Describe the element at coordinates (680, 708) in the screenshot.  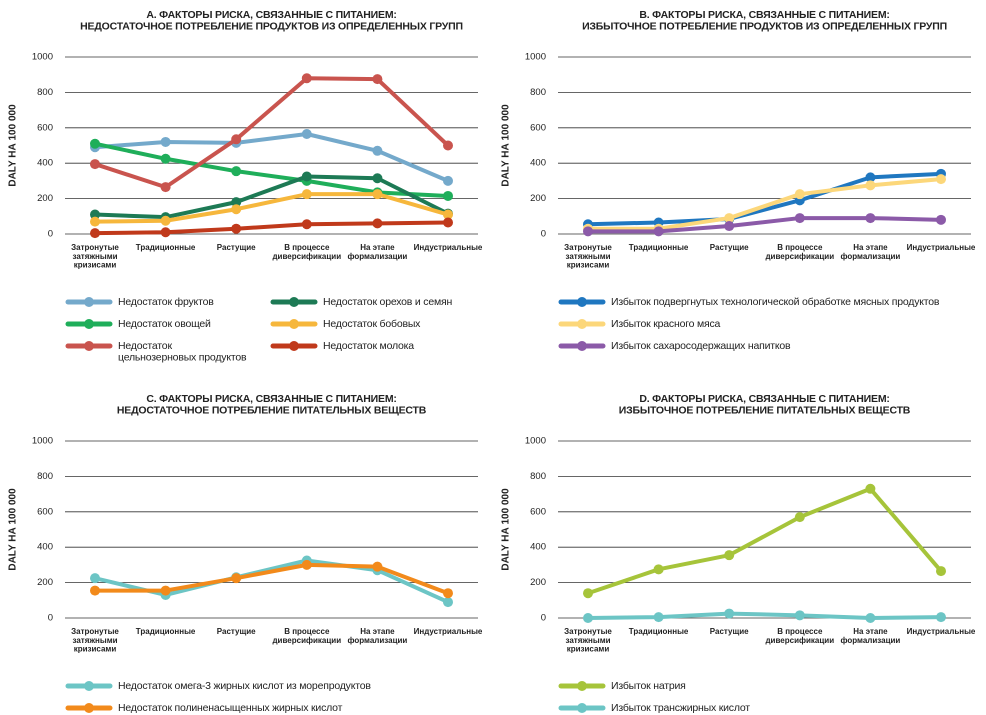
I see `legend-label: Избыток трансжирных кислот` at that location.